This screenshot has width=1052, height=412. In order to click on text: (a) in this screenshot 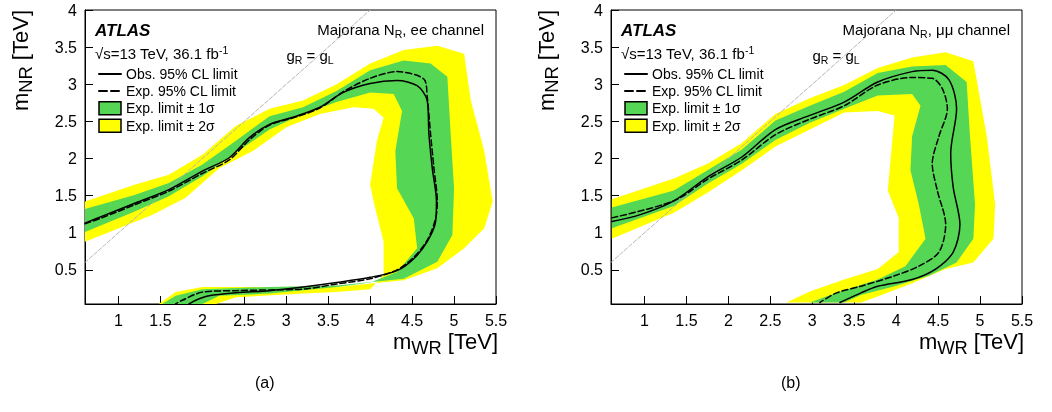, I will do `click(265, 382)`.